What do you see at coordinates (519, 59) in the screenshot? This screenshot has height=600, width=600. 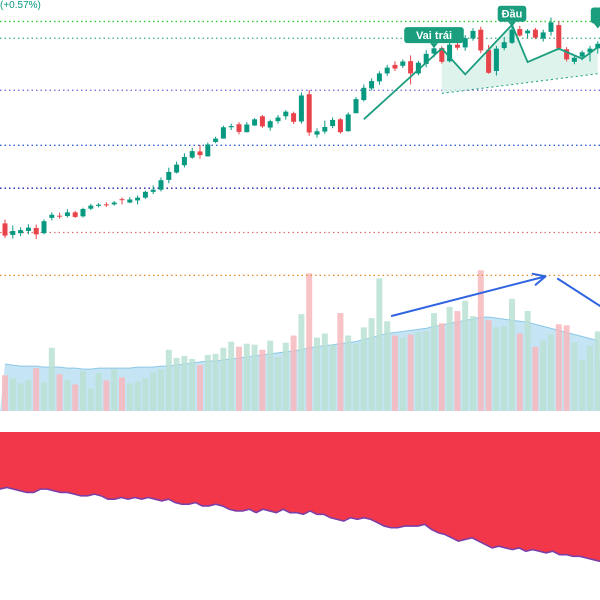 I see `pattern-area` at bounding box center [519, 59].